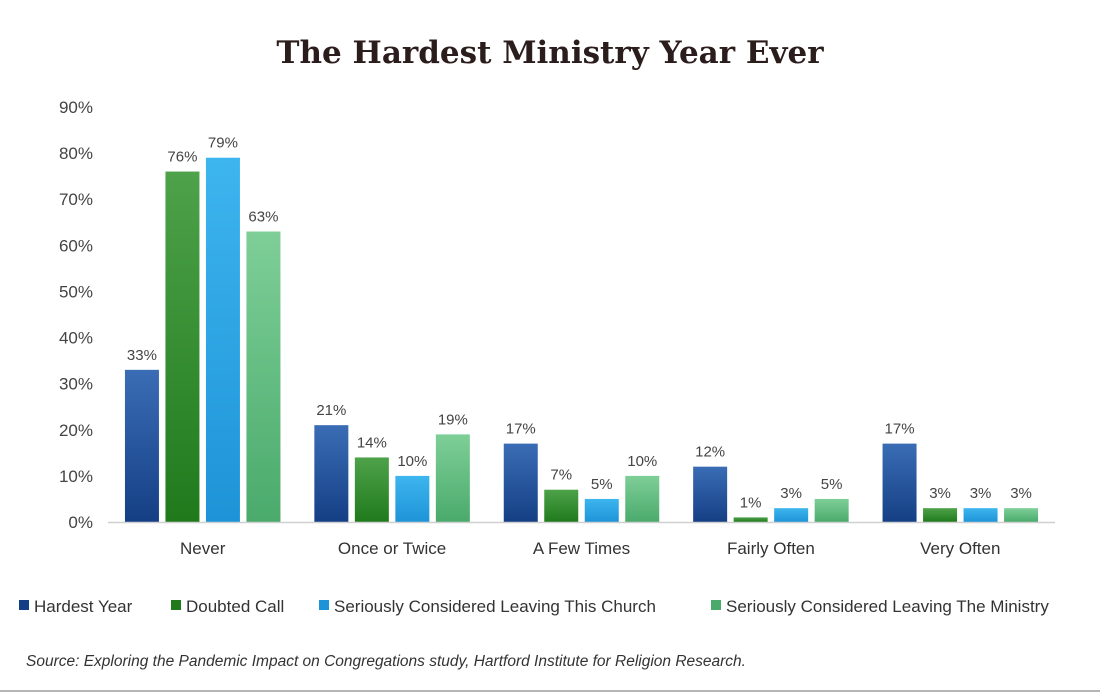  I want to click on y-tick-label: 60%, so click(76, 245).